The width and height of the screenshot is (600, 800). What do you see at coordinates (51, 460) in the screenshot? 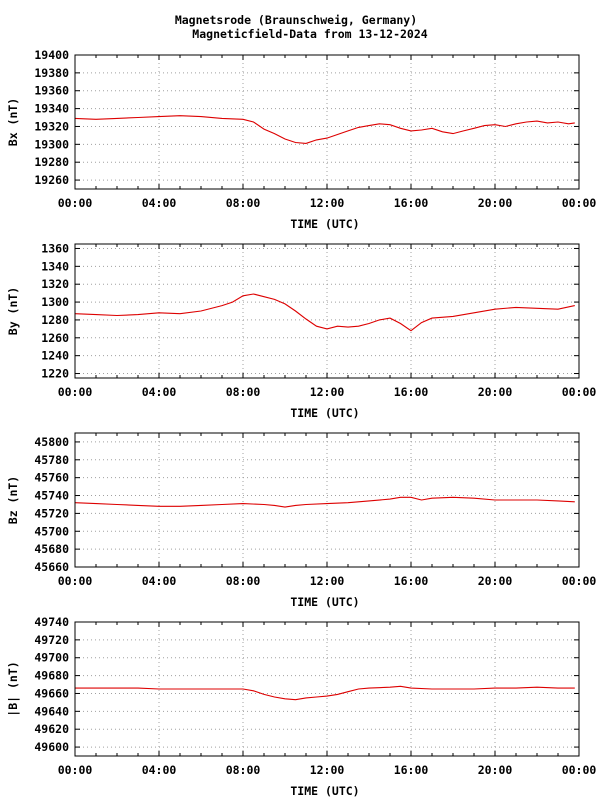
I see `y-tick-label: 45780` at bounding box center [51, 460].